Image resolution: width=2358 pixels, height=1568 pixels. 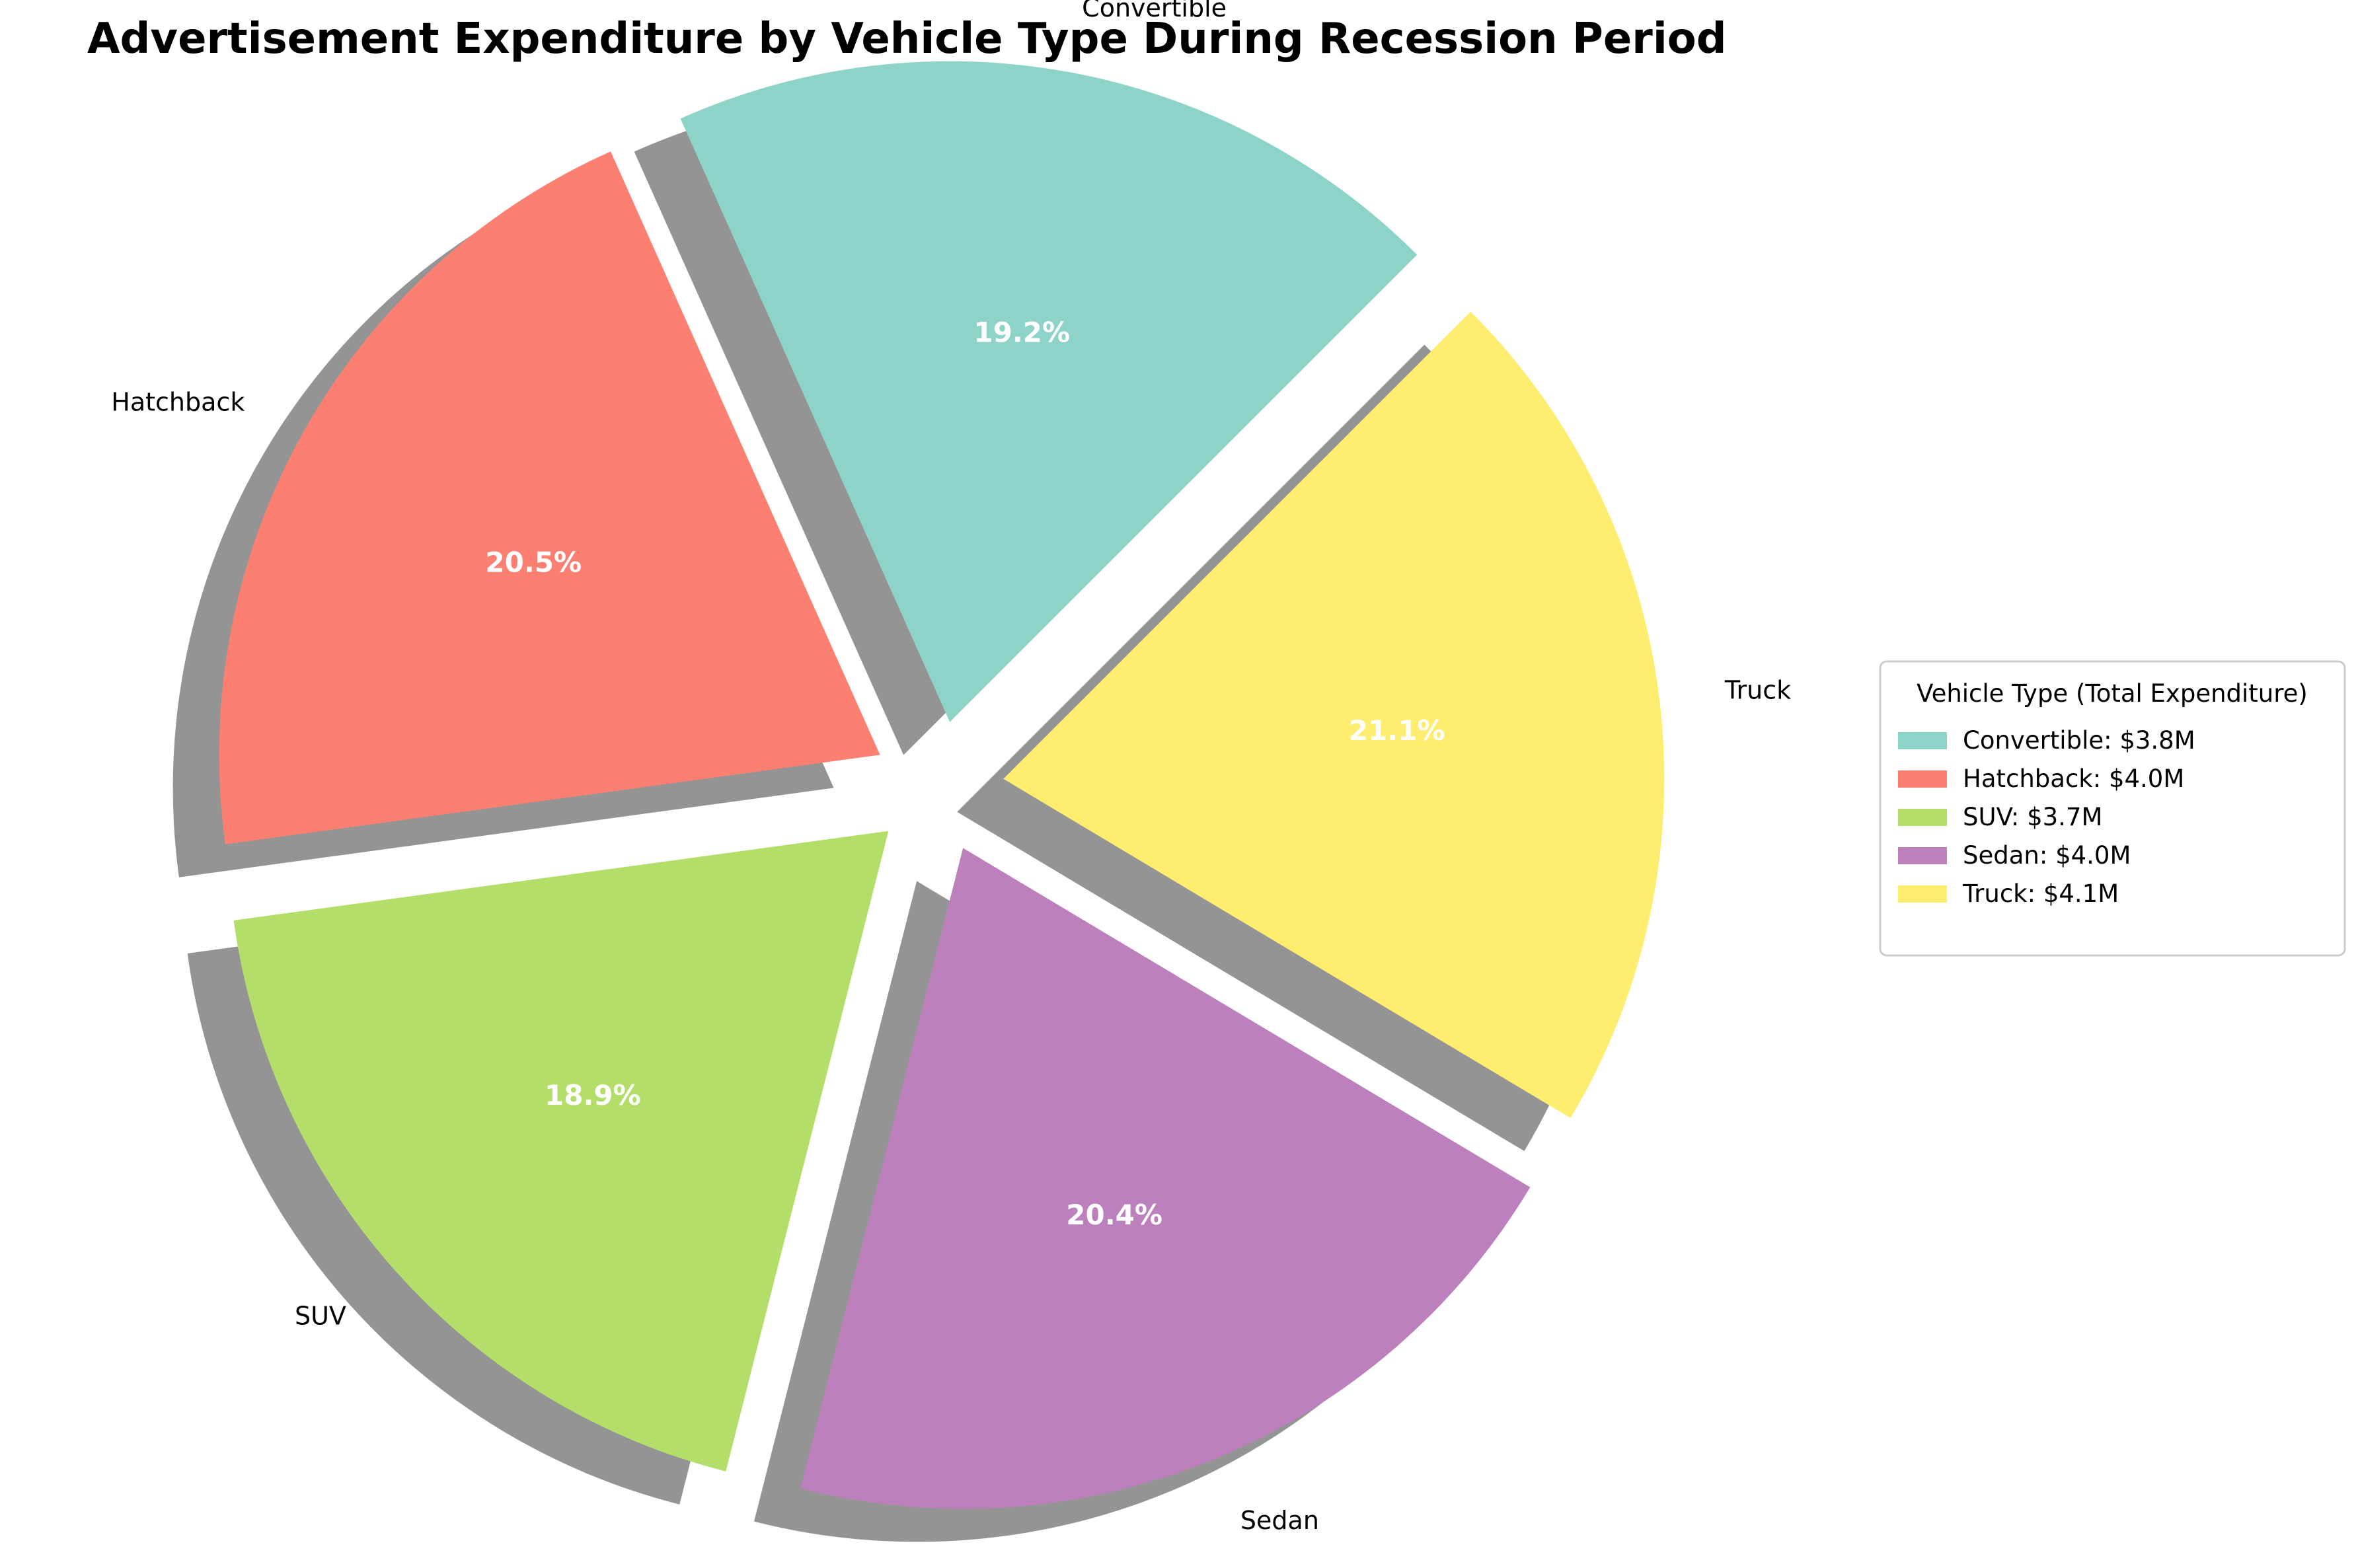 I want to click on percent-label-truck: 21.1%, so click(x=1397, y=730).